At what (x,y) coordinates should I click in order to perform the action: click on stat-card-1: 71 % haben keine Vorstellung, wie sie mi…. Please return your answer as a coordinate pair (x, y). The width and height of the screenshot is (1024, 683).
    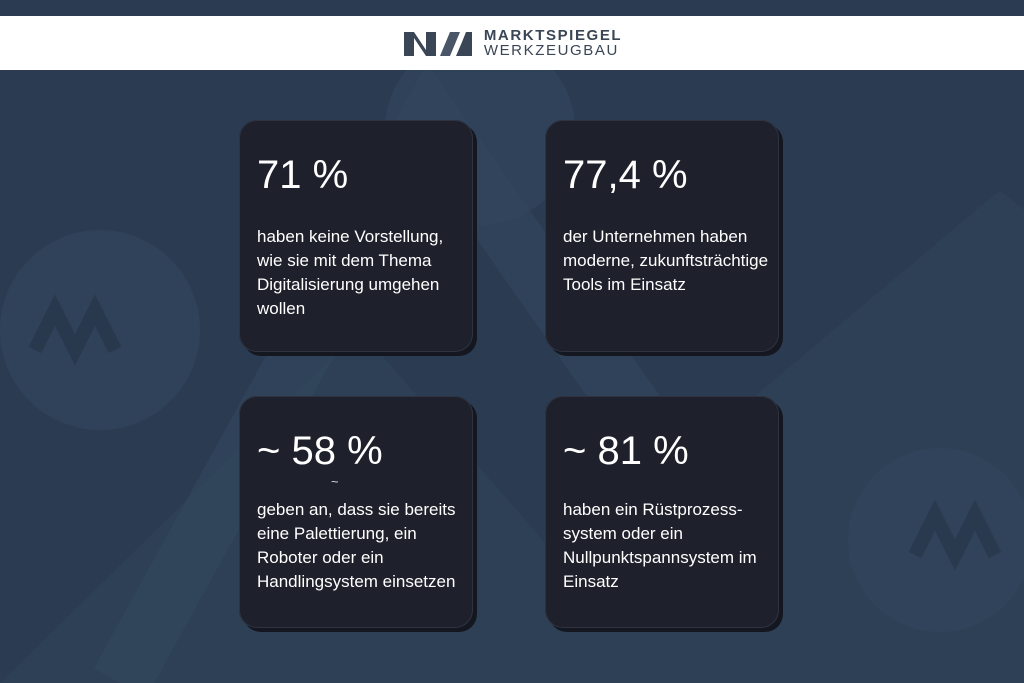
    Looking at the image, I should click on (356, 236).